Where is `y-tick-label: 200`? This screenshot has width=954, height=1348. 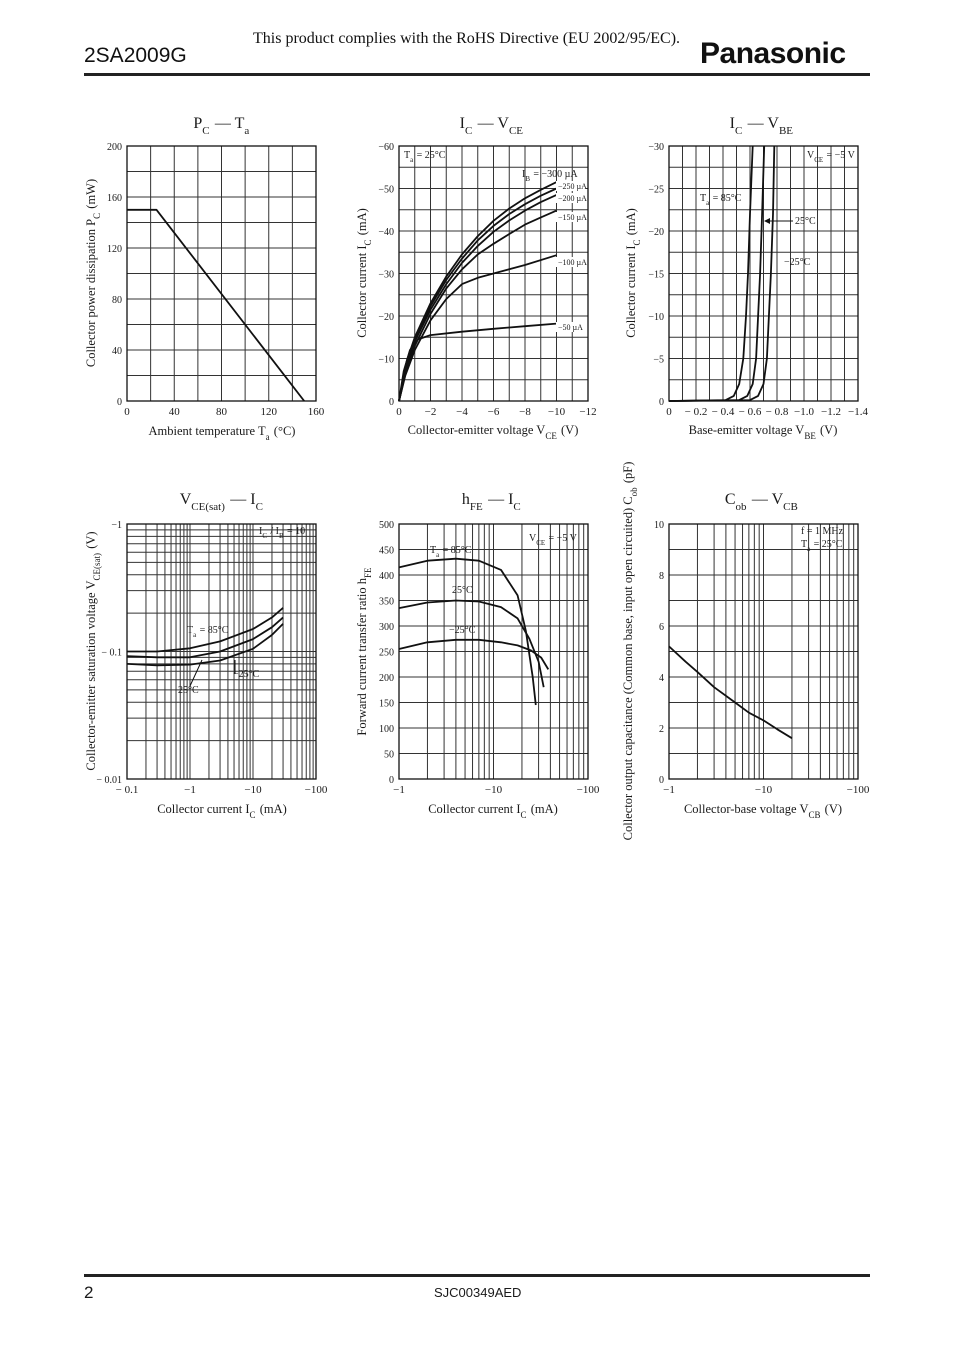 y-tick-label: 200 is located at coordinates (114, 147).